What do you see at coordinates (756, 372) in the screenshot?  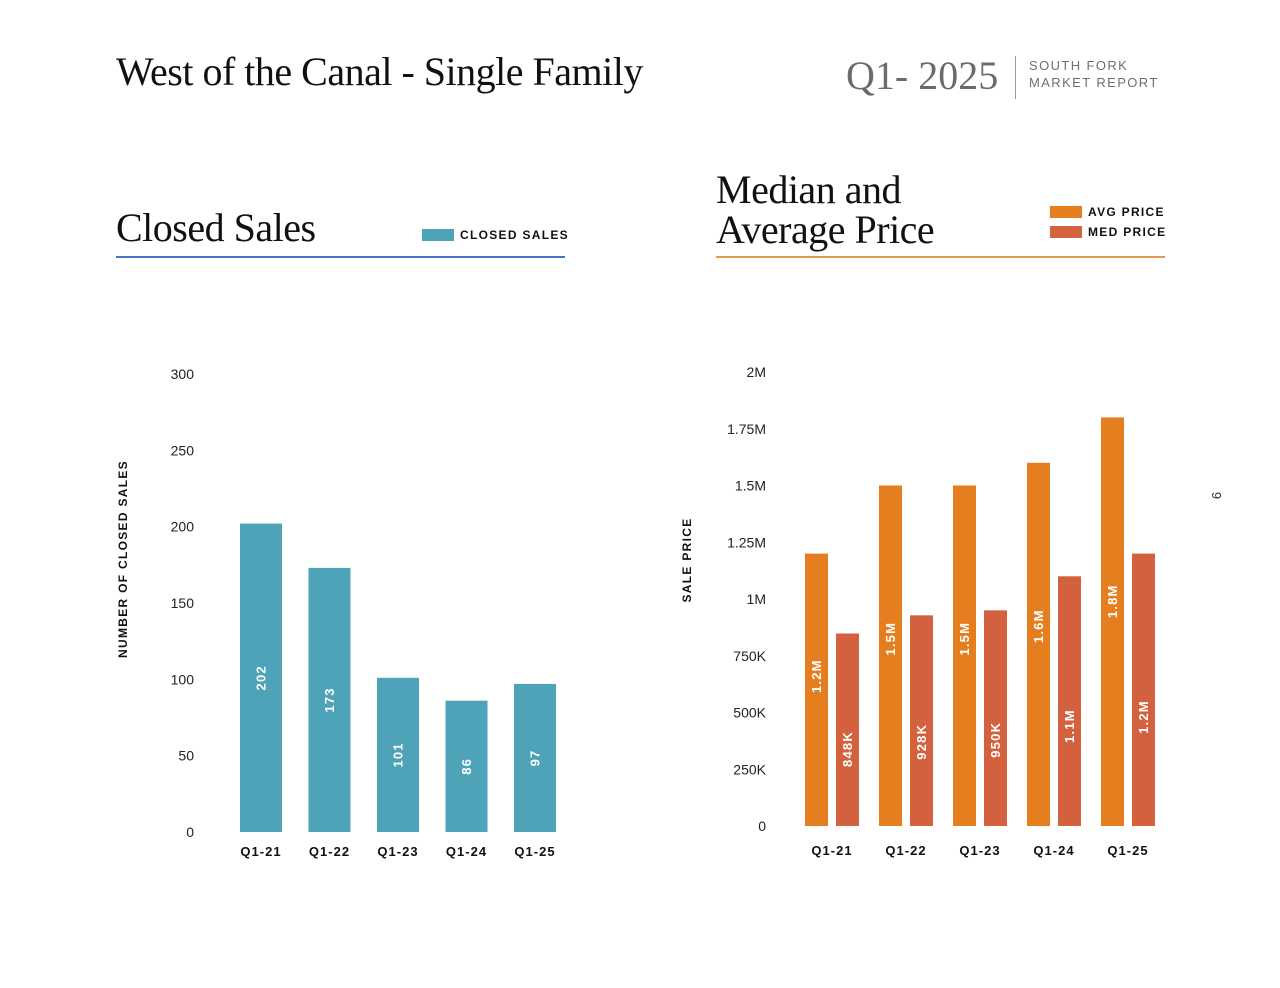 I see `price-ytick-label: 2M` at bounding box center [756, 372].